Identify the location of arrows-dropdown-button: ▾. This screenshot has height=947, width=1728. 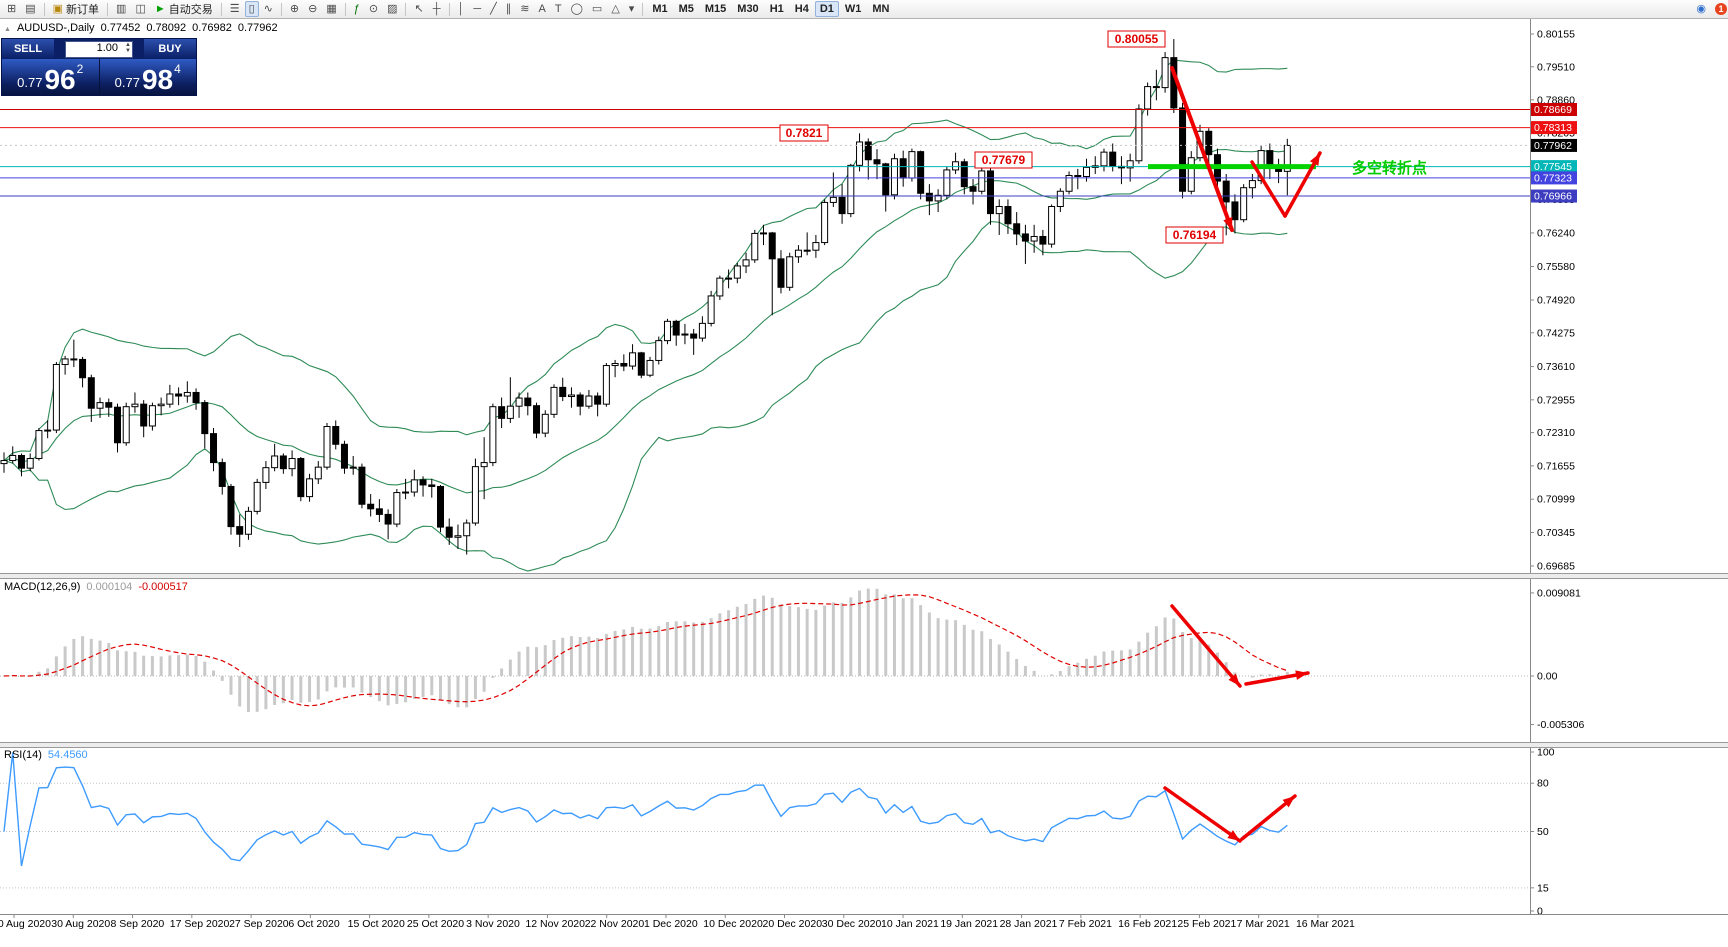
(632, 9).